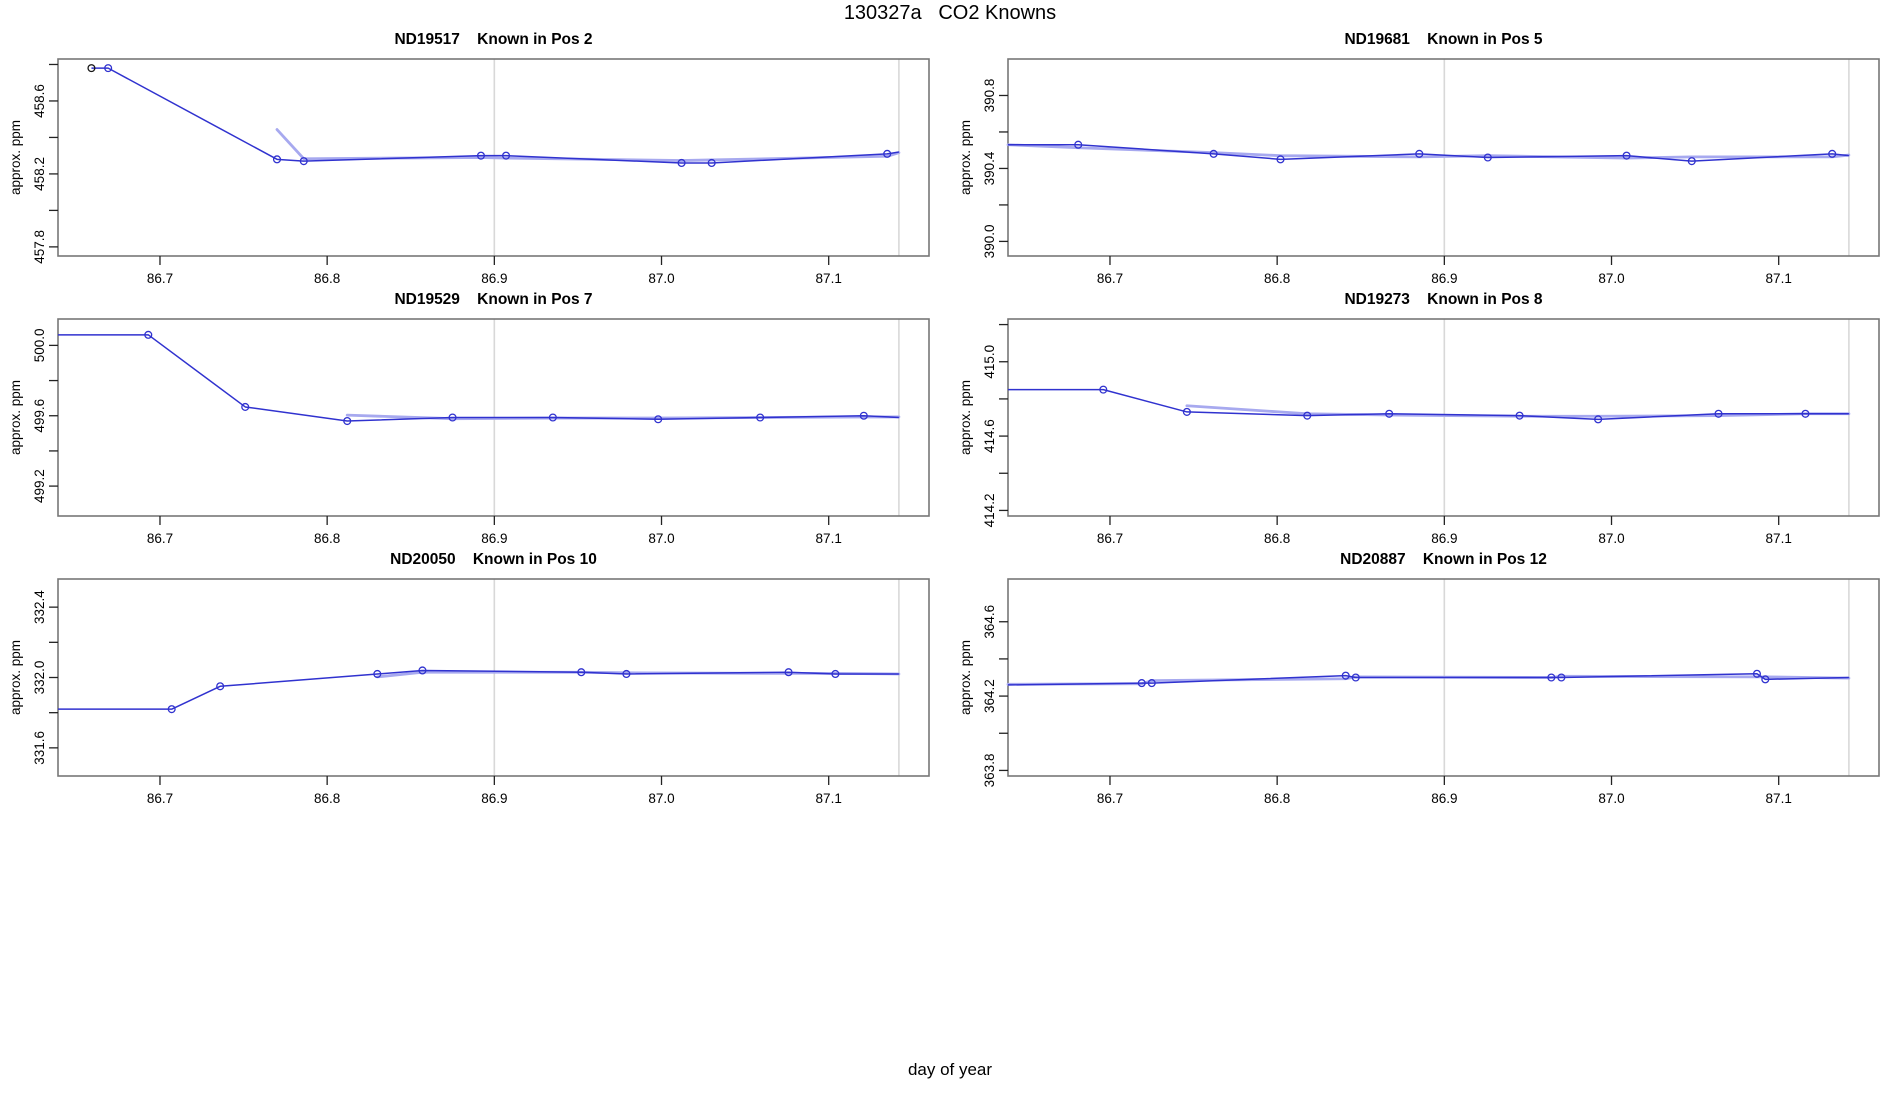 The height and width of the screenshot is (1100, 1900). I want to click on y-tick-label: 364.6, so click(989, 622).